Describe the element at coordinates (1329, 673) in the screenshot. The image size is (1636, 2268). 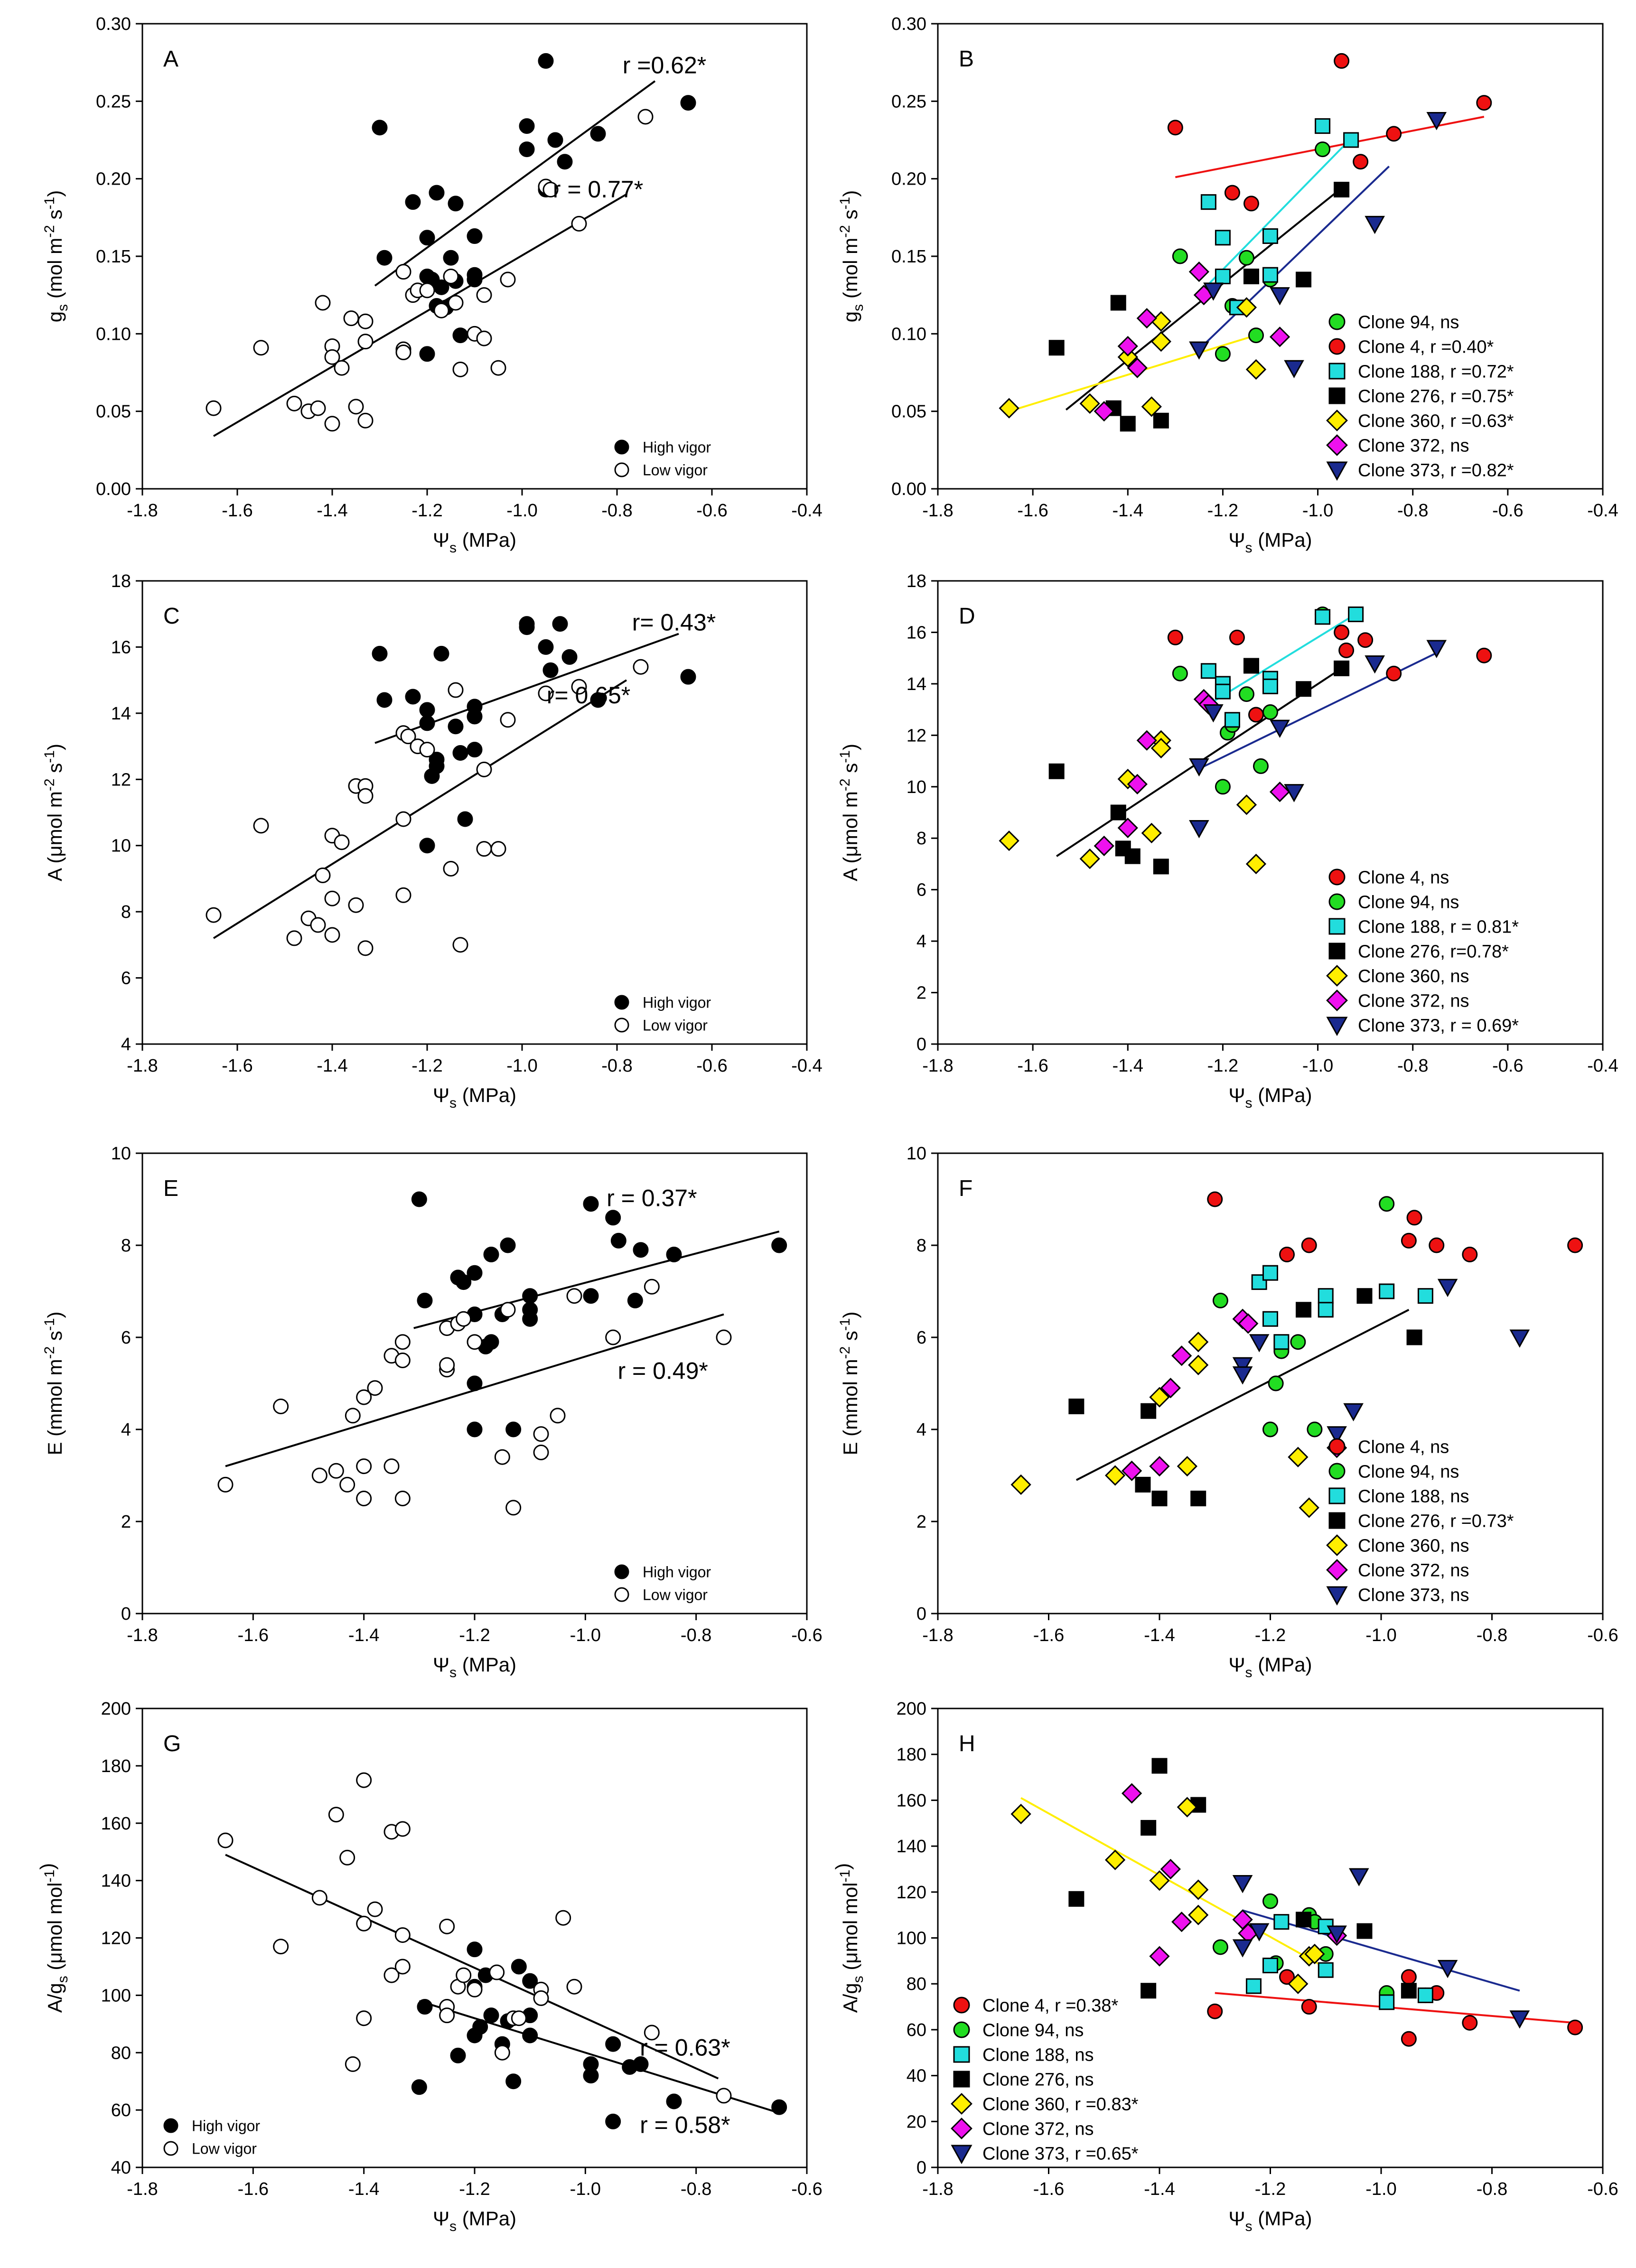
I see `series-clone-4-ns` at that location.